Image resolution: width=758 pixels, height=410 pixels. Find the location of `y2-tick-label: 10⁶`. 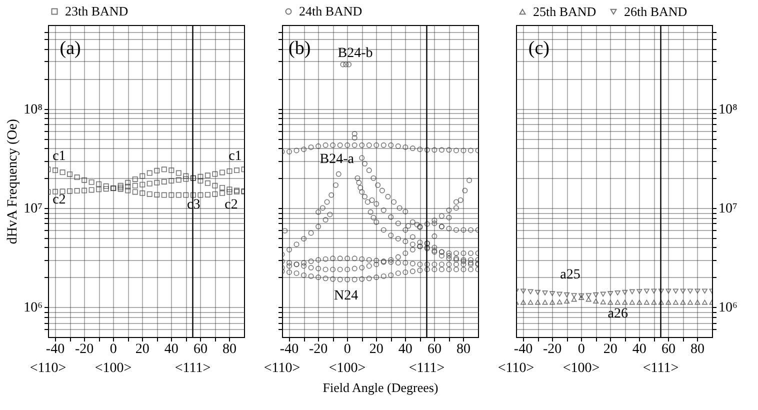

y2-tick-label: 10⁶ is located at coordinates (728, 308).